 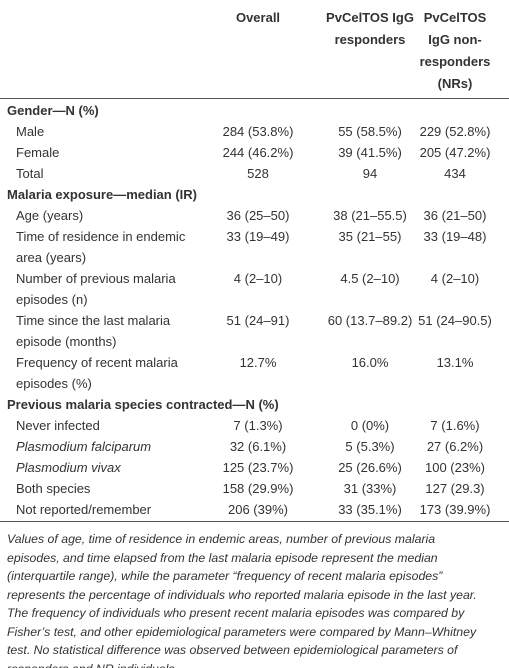 I want to click on cell-value: 36 (21–50), so click(x=455, y=215).